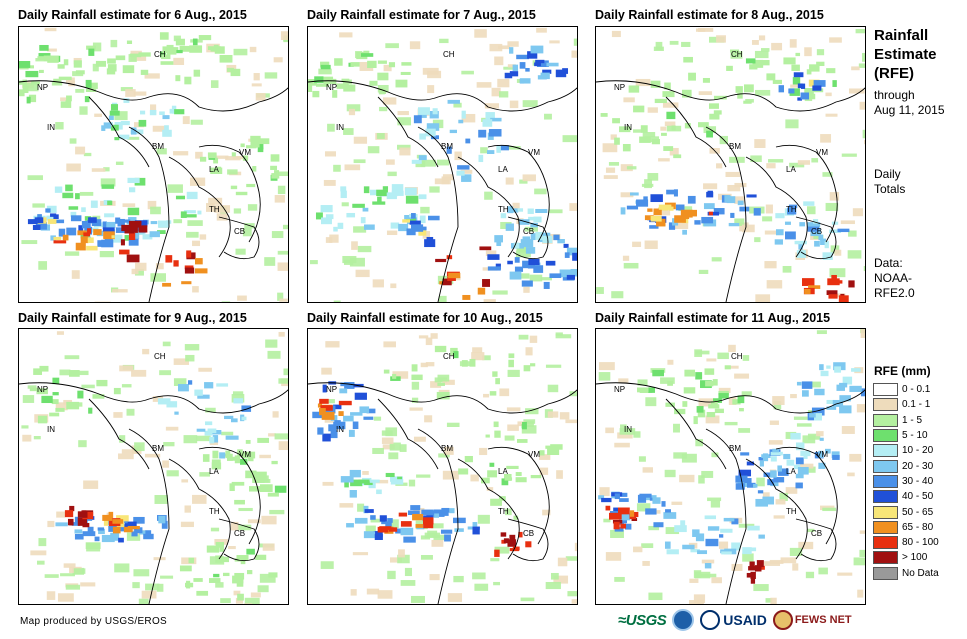  Describe the element at coordinates (710, 620) in the screenshot. I see `usaid-seal-icon` at that location.